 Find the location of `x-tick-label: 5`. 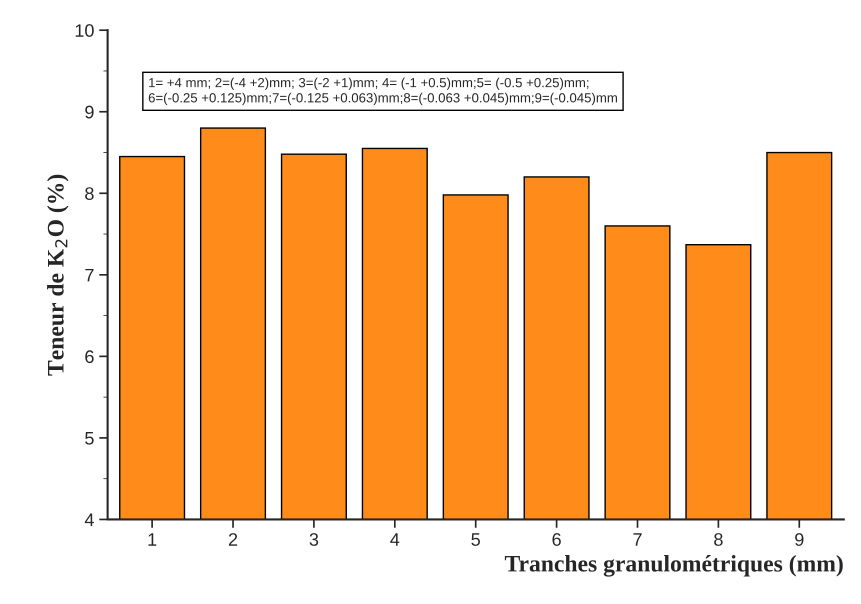

x-tick-label: 5 is located at coordinates (475, 539).